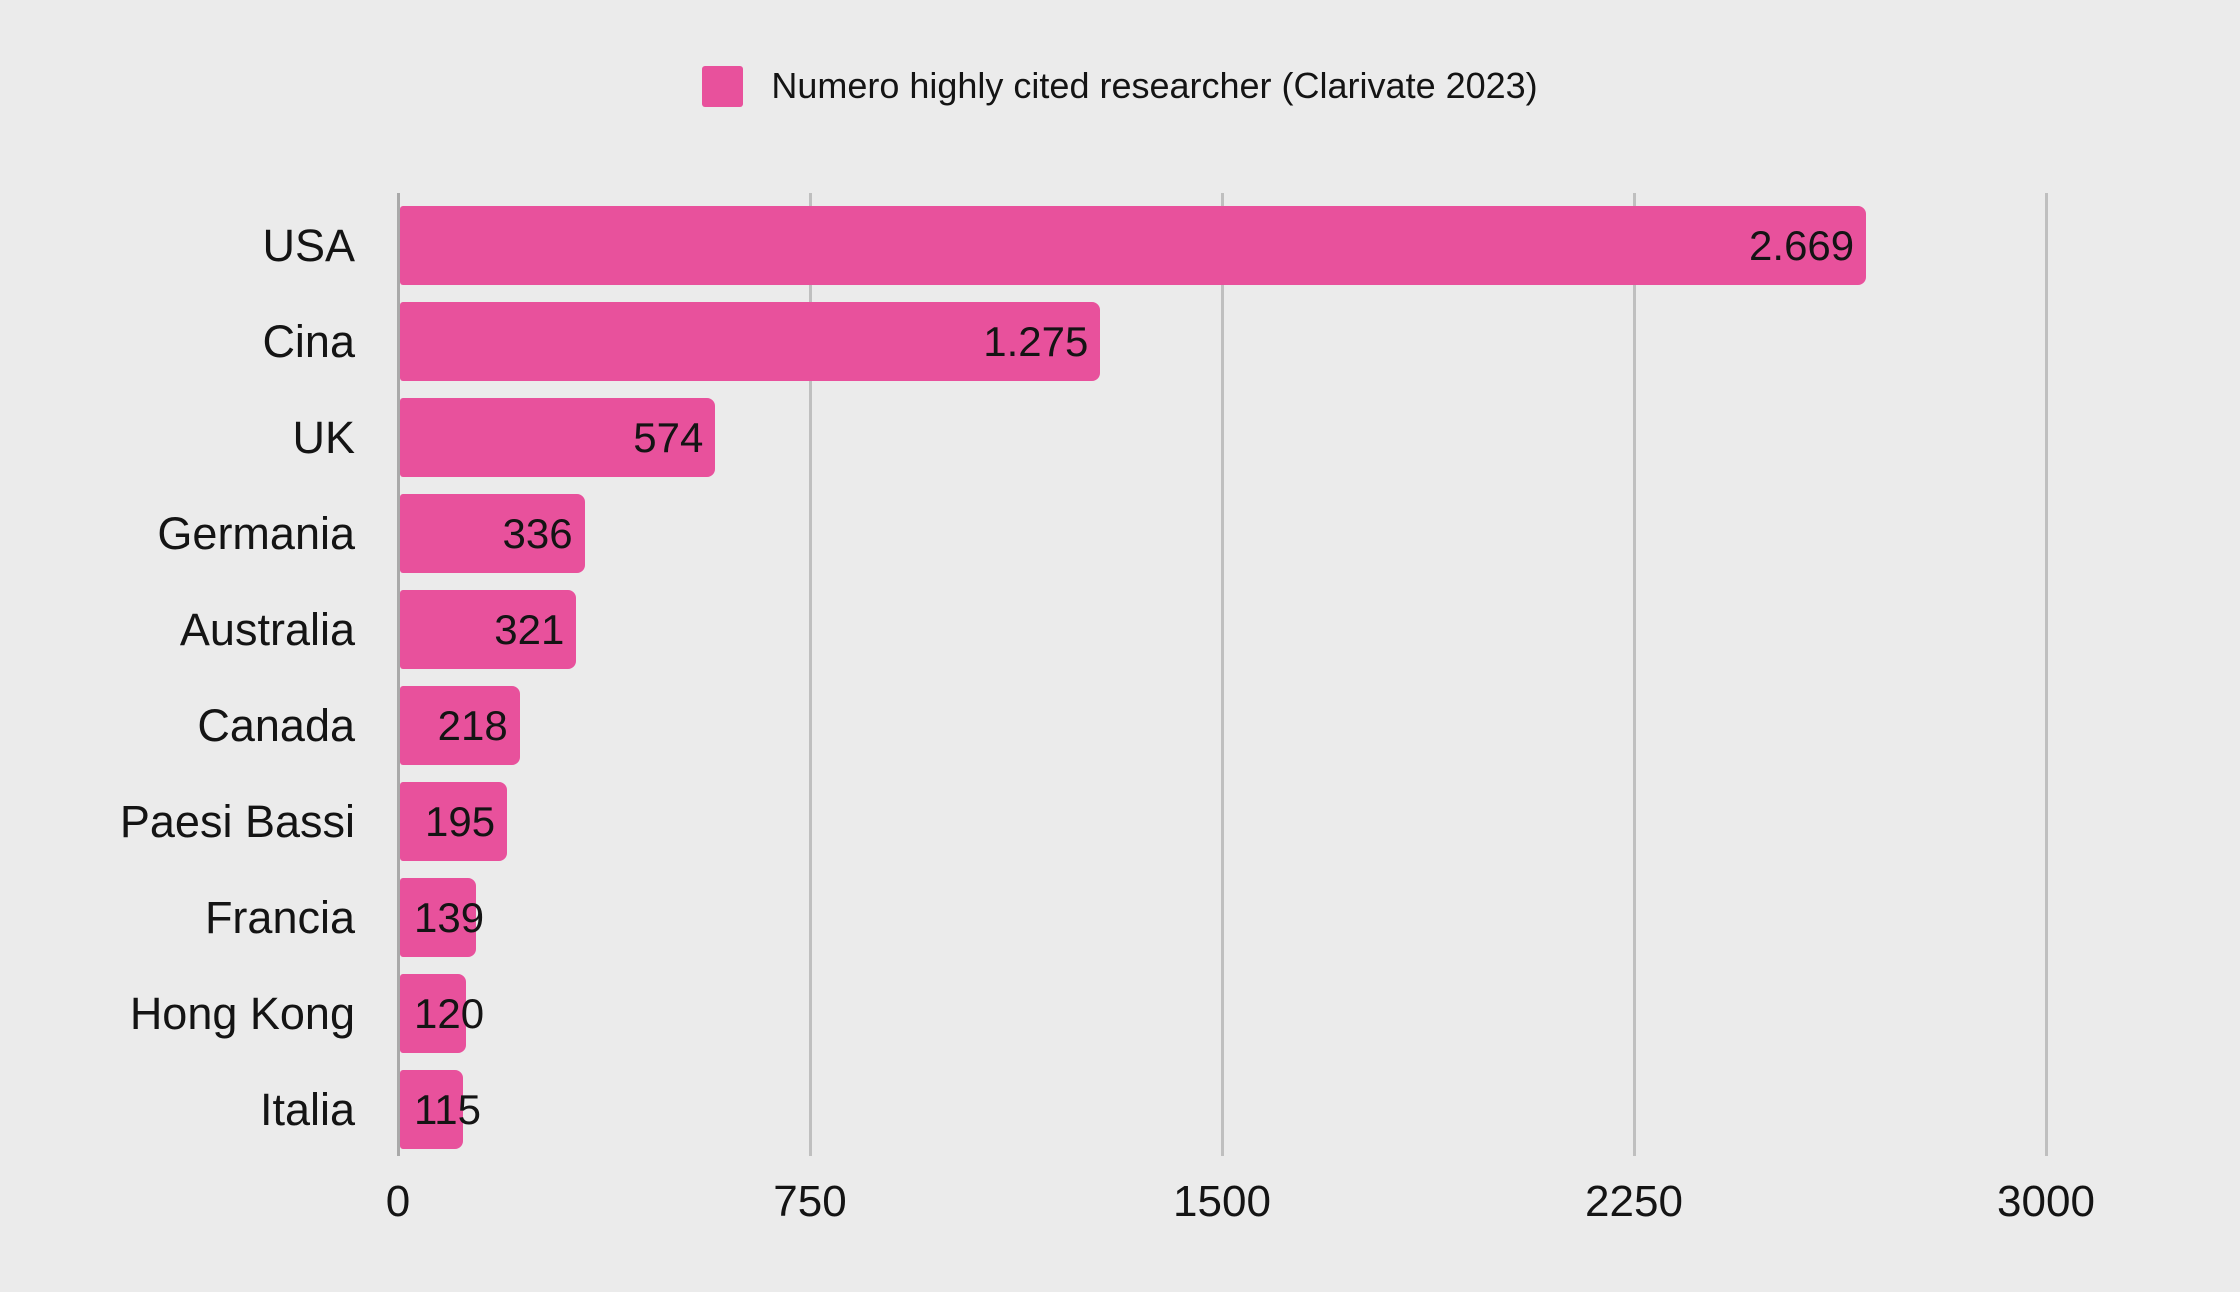  Describe the element at coordinates (447, 1109) in the screenshot. I see `value-label: 115` at that location.